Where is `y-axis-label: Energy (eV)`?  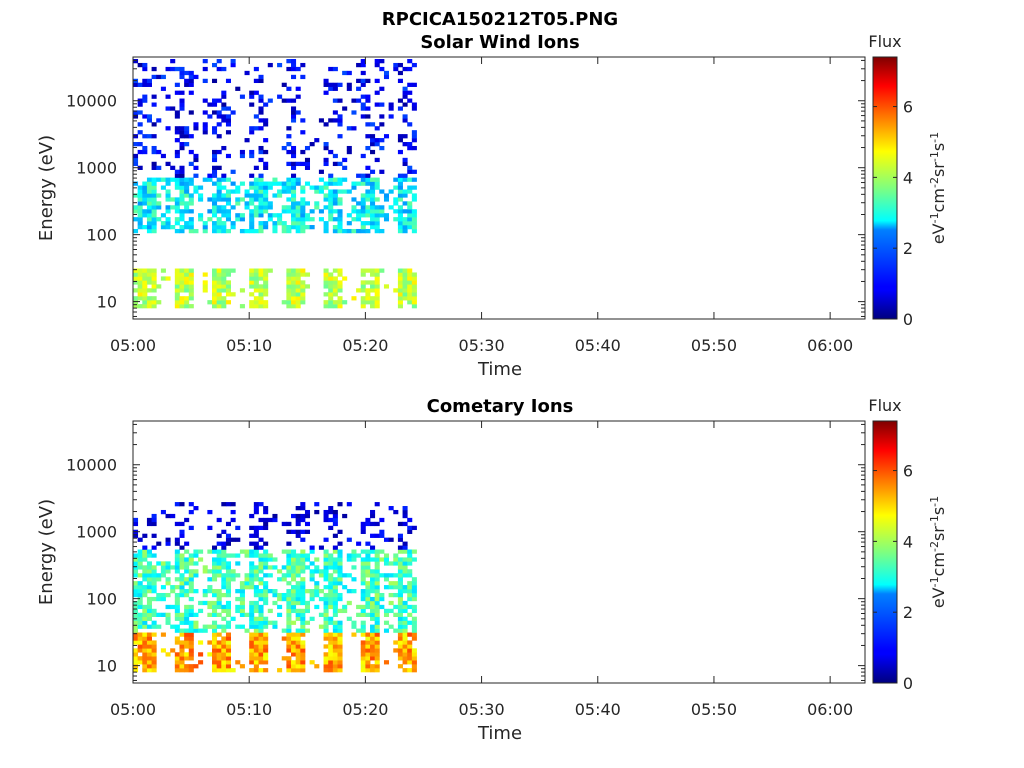
y-axis-label: Energy (eV) is located at coordinates (46, 188).